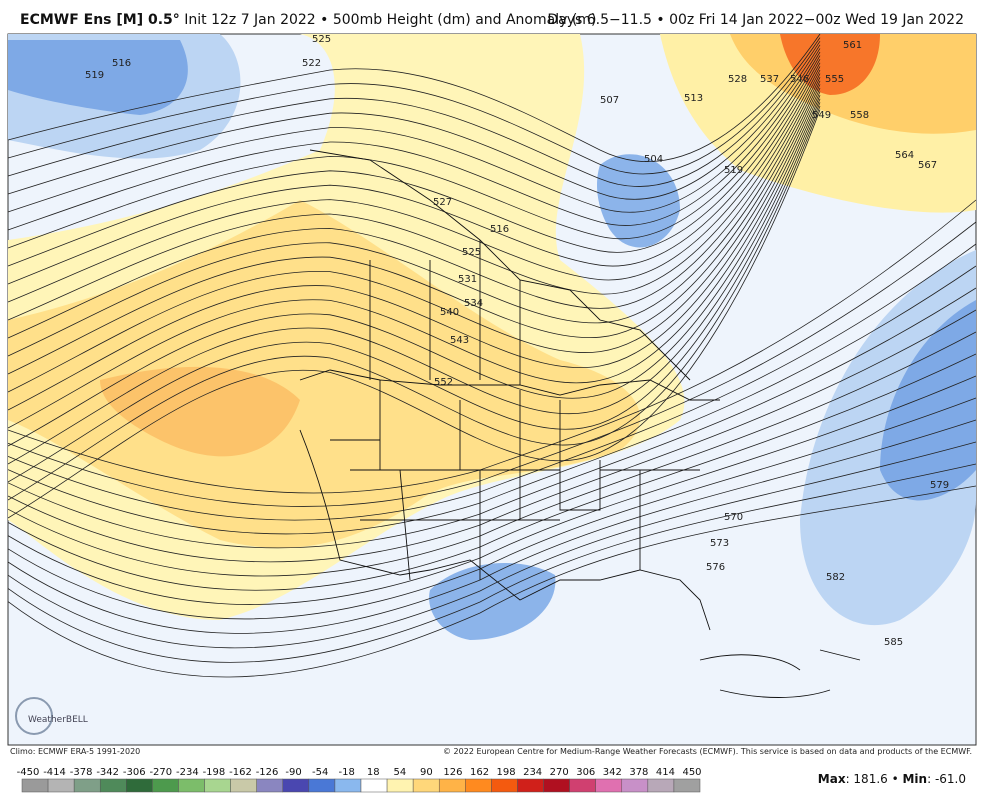  Describe the element at coordinates (452, 772) in the screenshot. I see `colorbar-label: 126` at that location.